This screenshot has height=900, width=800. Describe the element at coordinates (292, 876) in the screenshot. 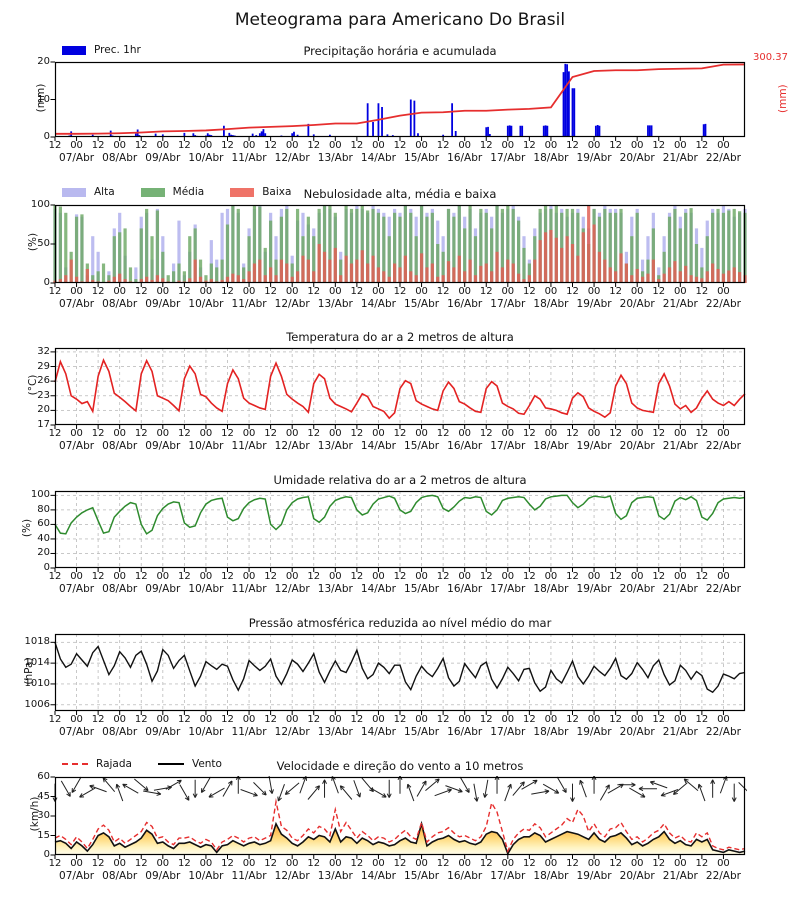

I see `wind-xtick-date: 12/Abr` at that location.